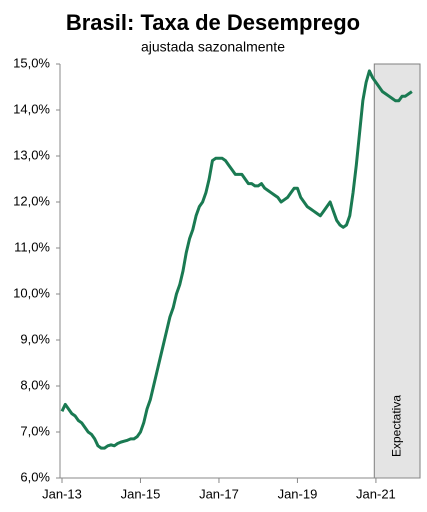 The height and width of the screenshot is (512, 427). I want to click on x-tick-label: Jan-19, so click(298, 493).